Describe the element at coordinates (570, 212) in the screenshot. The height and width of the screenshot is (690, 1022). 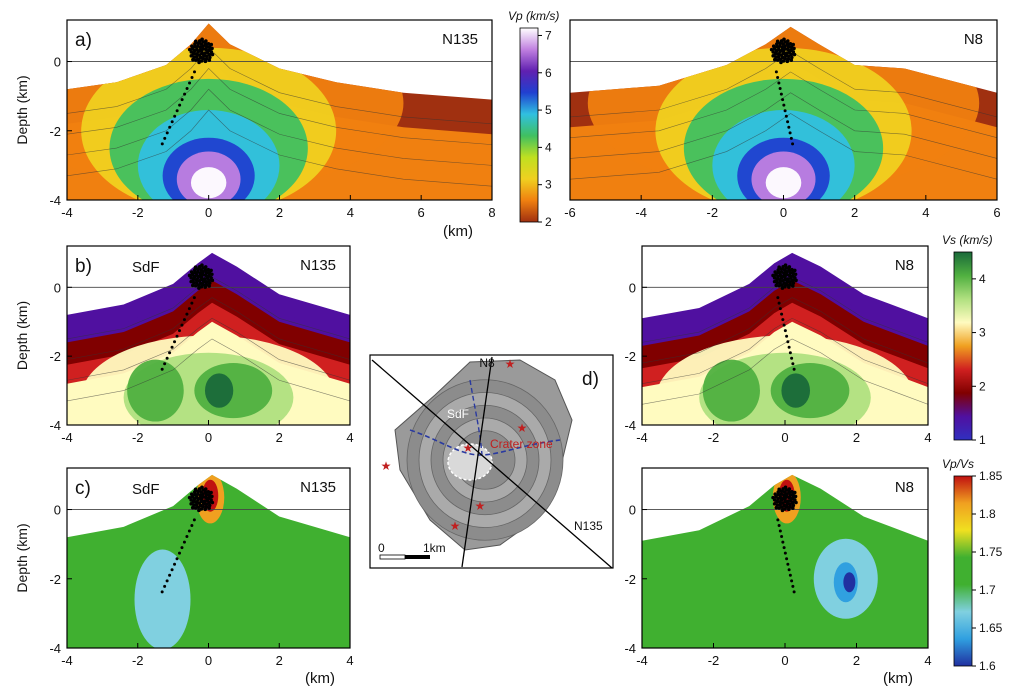
I see `x-tick-label: -6` at that location.